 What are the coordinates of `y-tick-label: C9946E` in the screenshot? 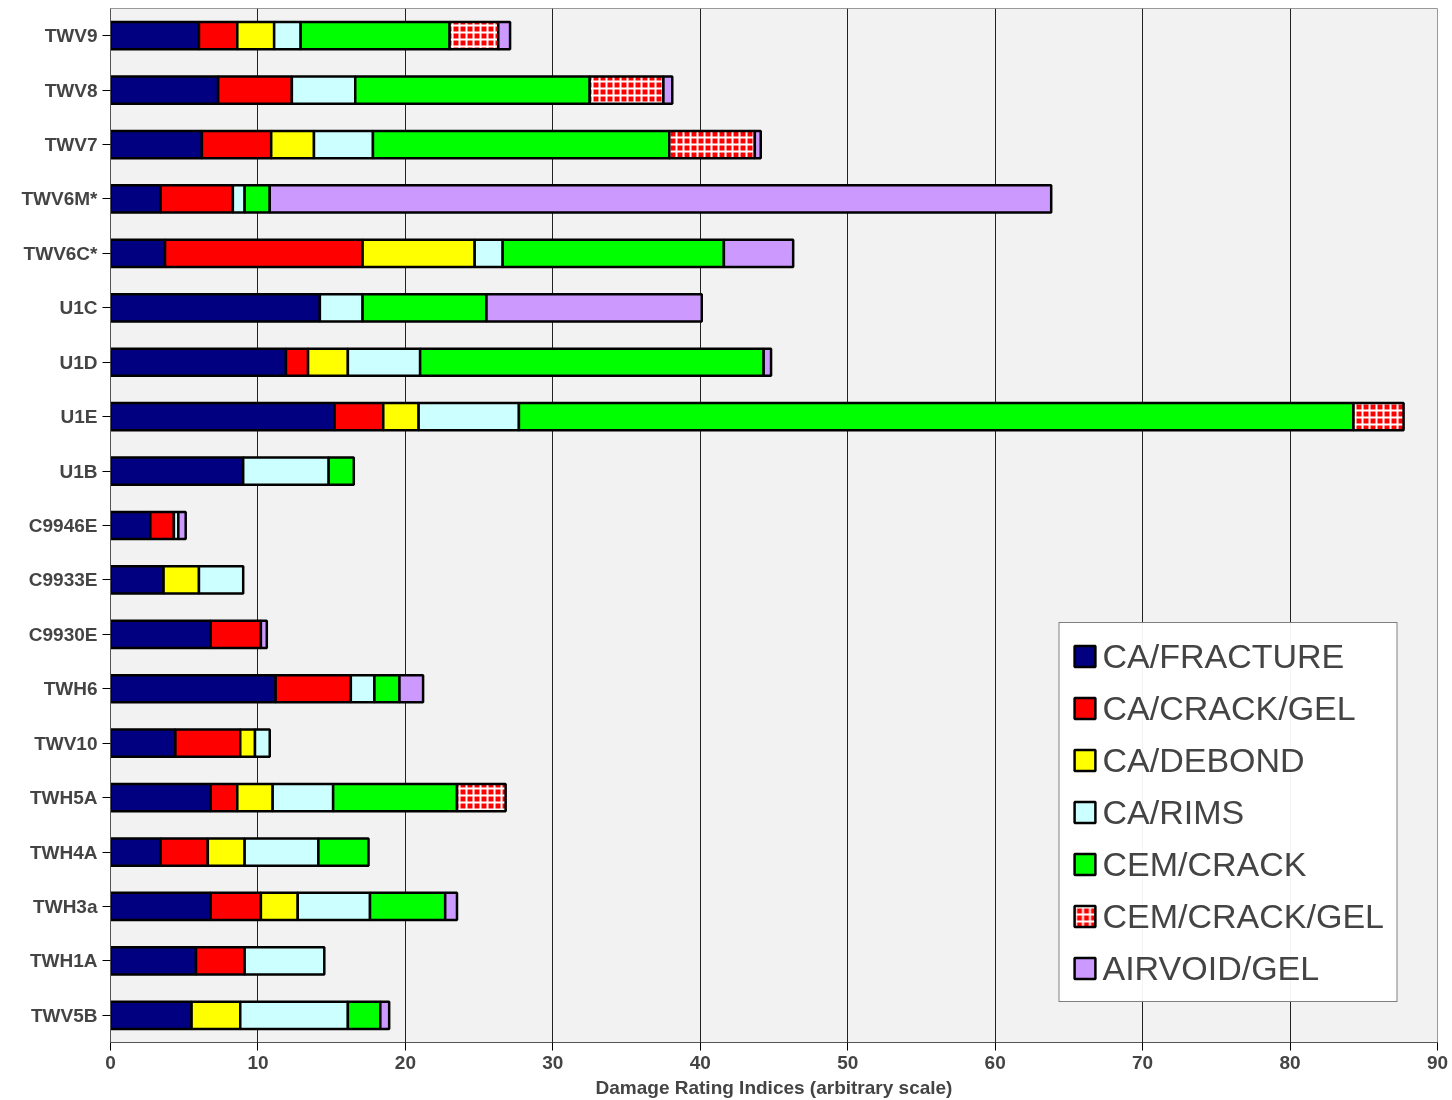 It's located at (63, 525).